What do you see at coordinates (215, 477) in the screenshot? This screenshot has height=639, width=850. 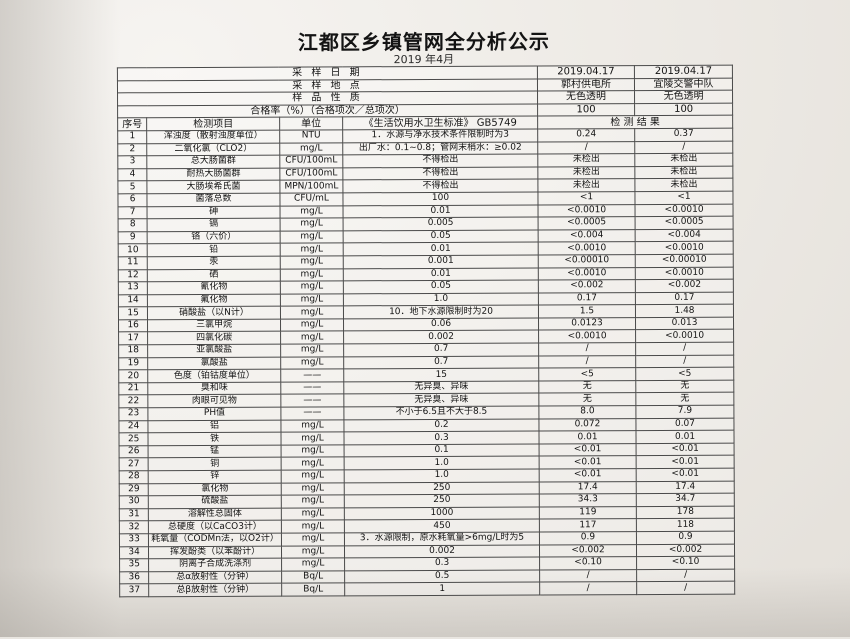 I see `cell-item: 锌` at bounding box center [215, 477].